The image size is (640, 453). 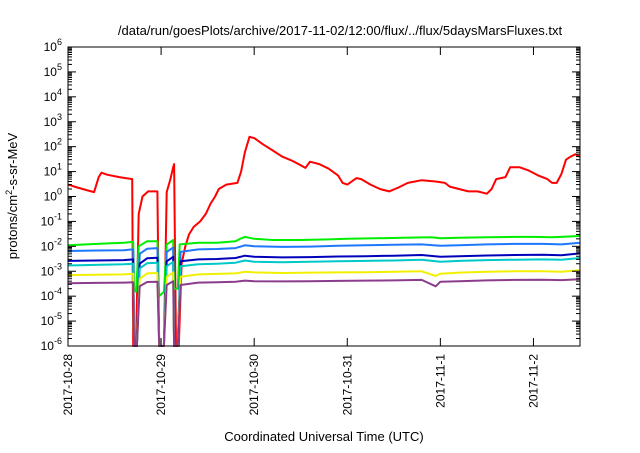 I want to click on y-tick-label-exponent: -3, so click(x=58, y=266).